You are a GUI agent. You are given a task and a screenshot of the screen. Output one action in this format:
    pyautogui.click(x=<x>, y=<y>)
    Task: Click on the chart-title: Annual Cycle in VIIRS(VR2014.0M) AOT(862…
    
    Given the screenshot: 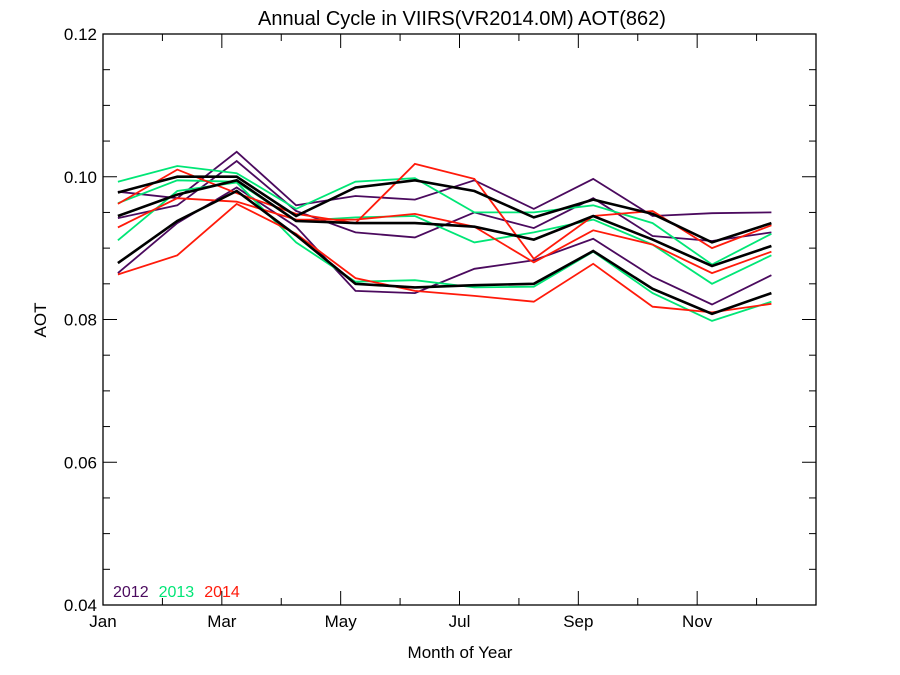 What is the action you would take?
    pyautogui.click(x=462, y=19)
    